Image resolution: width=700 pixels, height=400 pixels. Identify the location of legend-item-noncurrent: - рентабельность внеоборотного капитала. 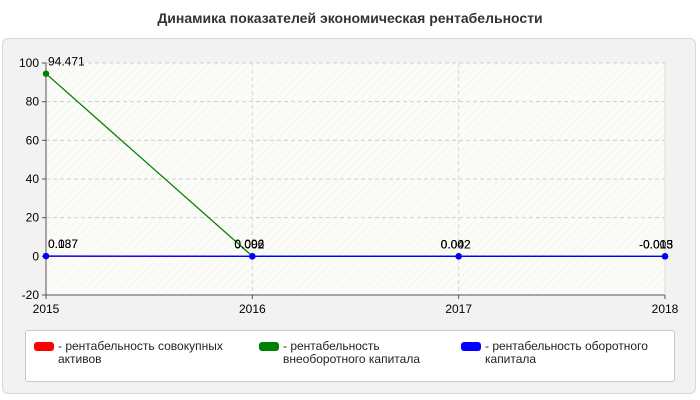
(353, 353).